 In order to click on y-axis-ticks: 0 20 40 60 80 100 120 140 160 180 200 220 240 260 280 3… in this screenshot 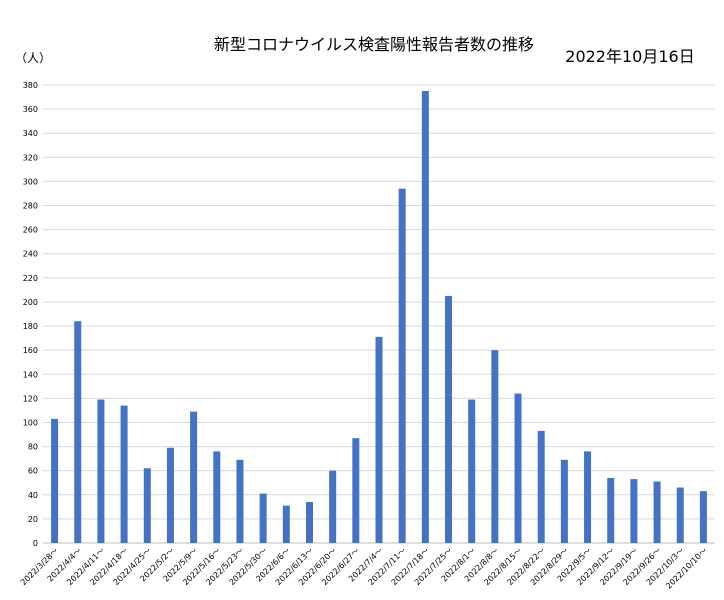, I will do `click(30, 314)`.